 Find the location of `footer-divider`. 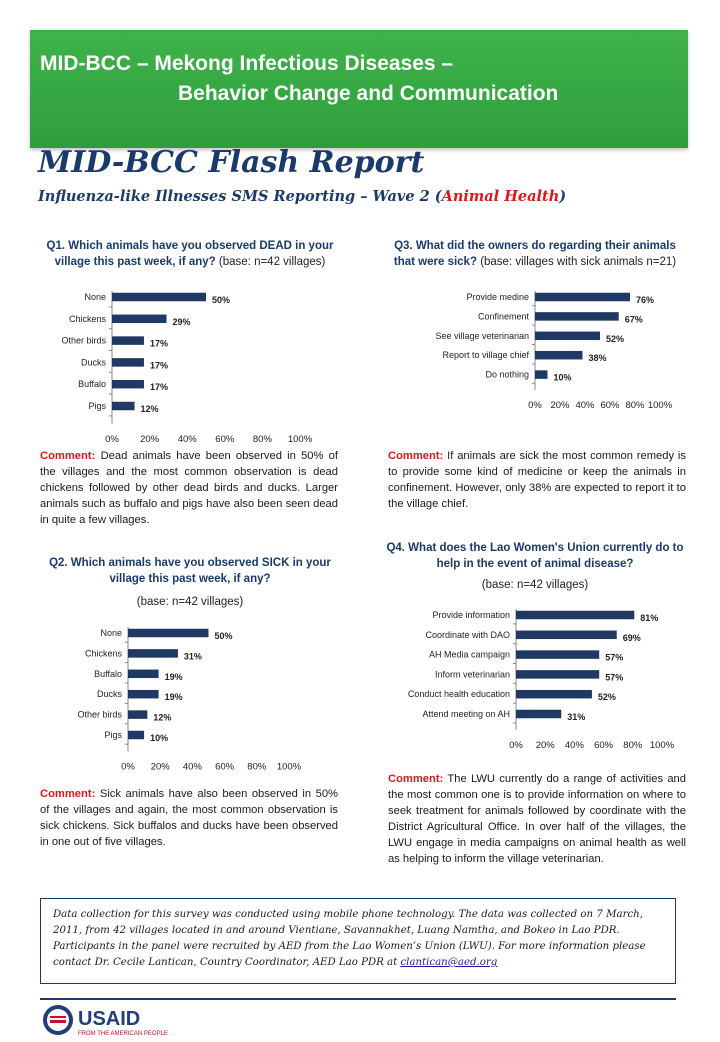

footer-divider is located at coordinates (358, 999).